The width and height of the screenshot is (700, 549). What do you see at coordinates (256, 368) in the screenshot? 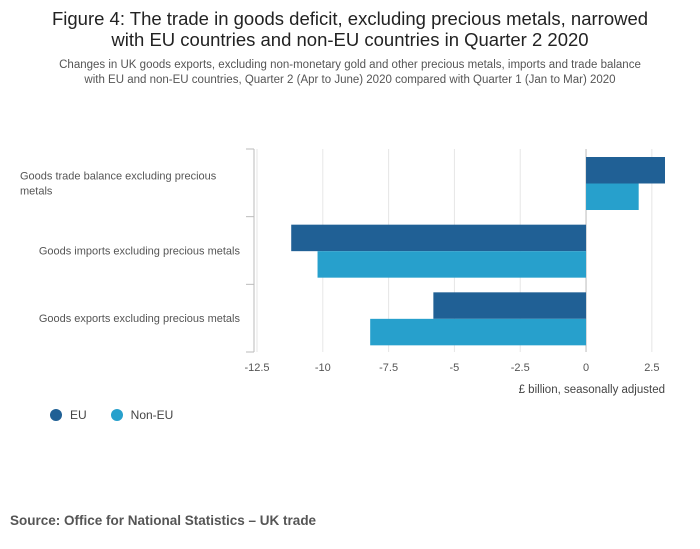
I see `x-tick-label: -12.5` at bounding box center [256, 368].